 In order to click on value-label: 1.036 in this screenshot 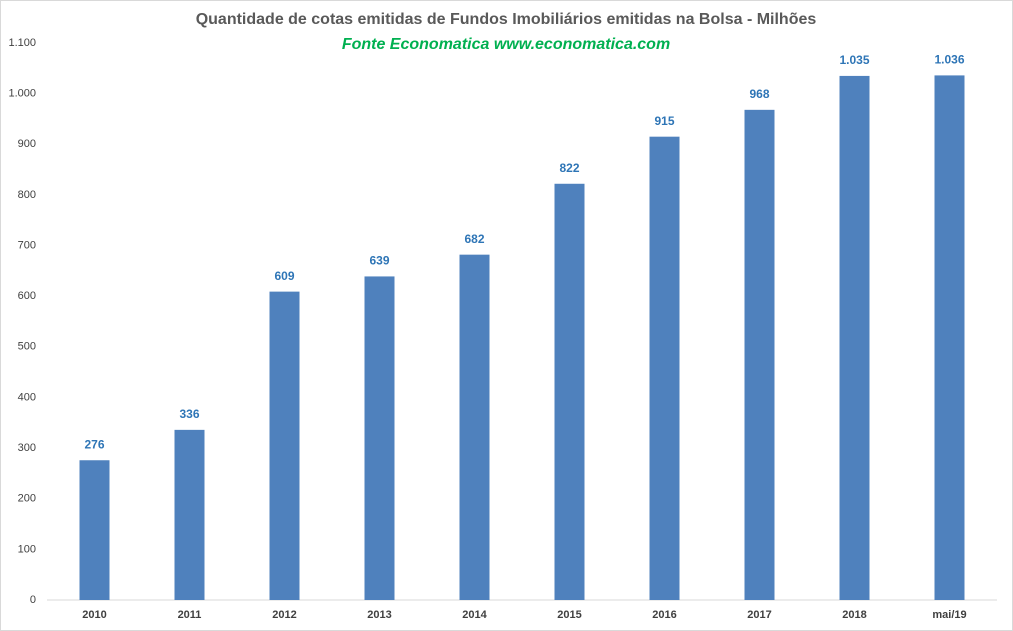, I will do `click(949, 60)`.